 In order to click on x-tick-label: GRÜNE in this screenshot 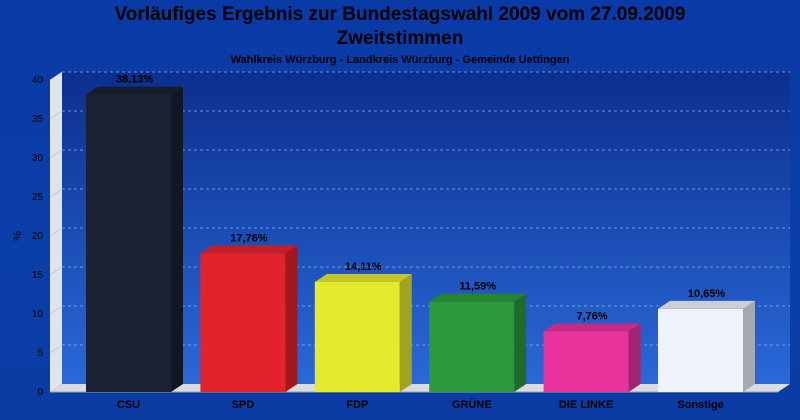, I will do `click(472, 404)`.